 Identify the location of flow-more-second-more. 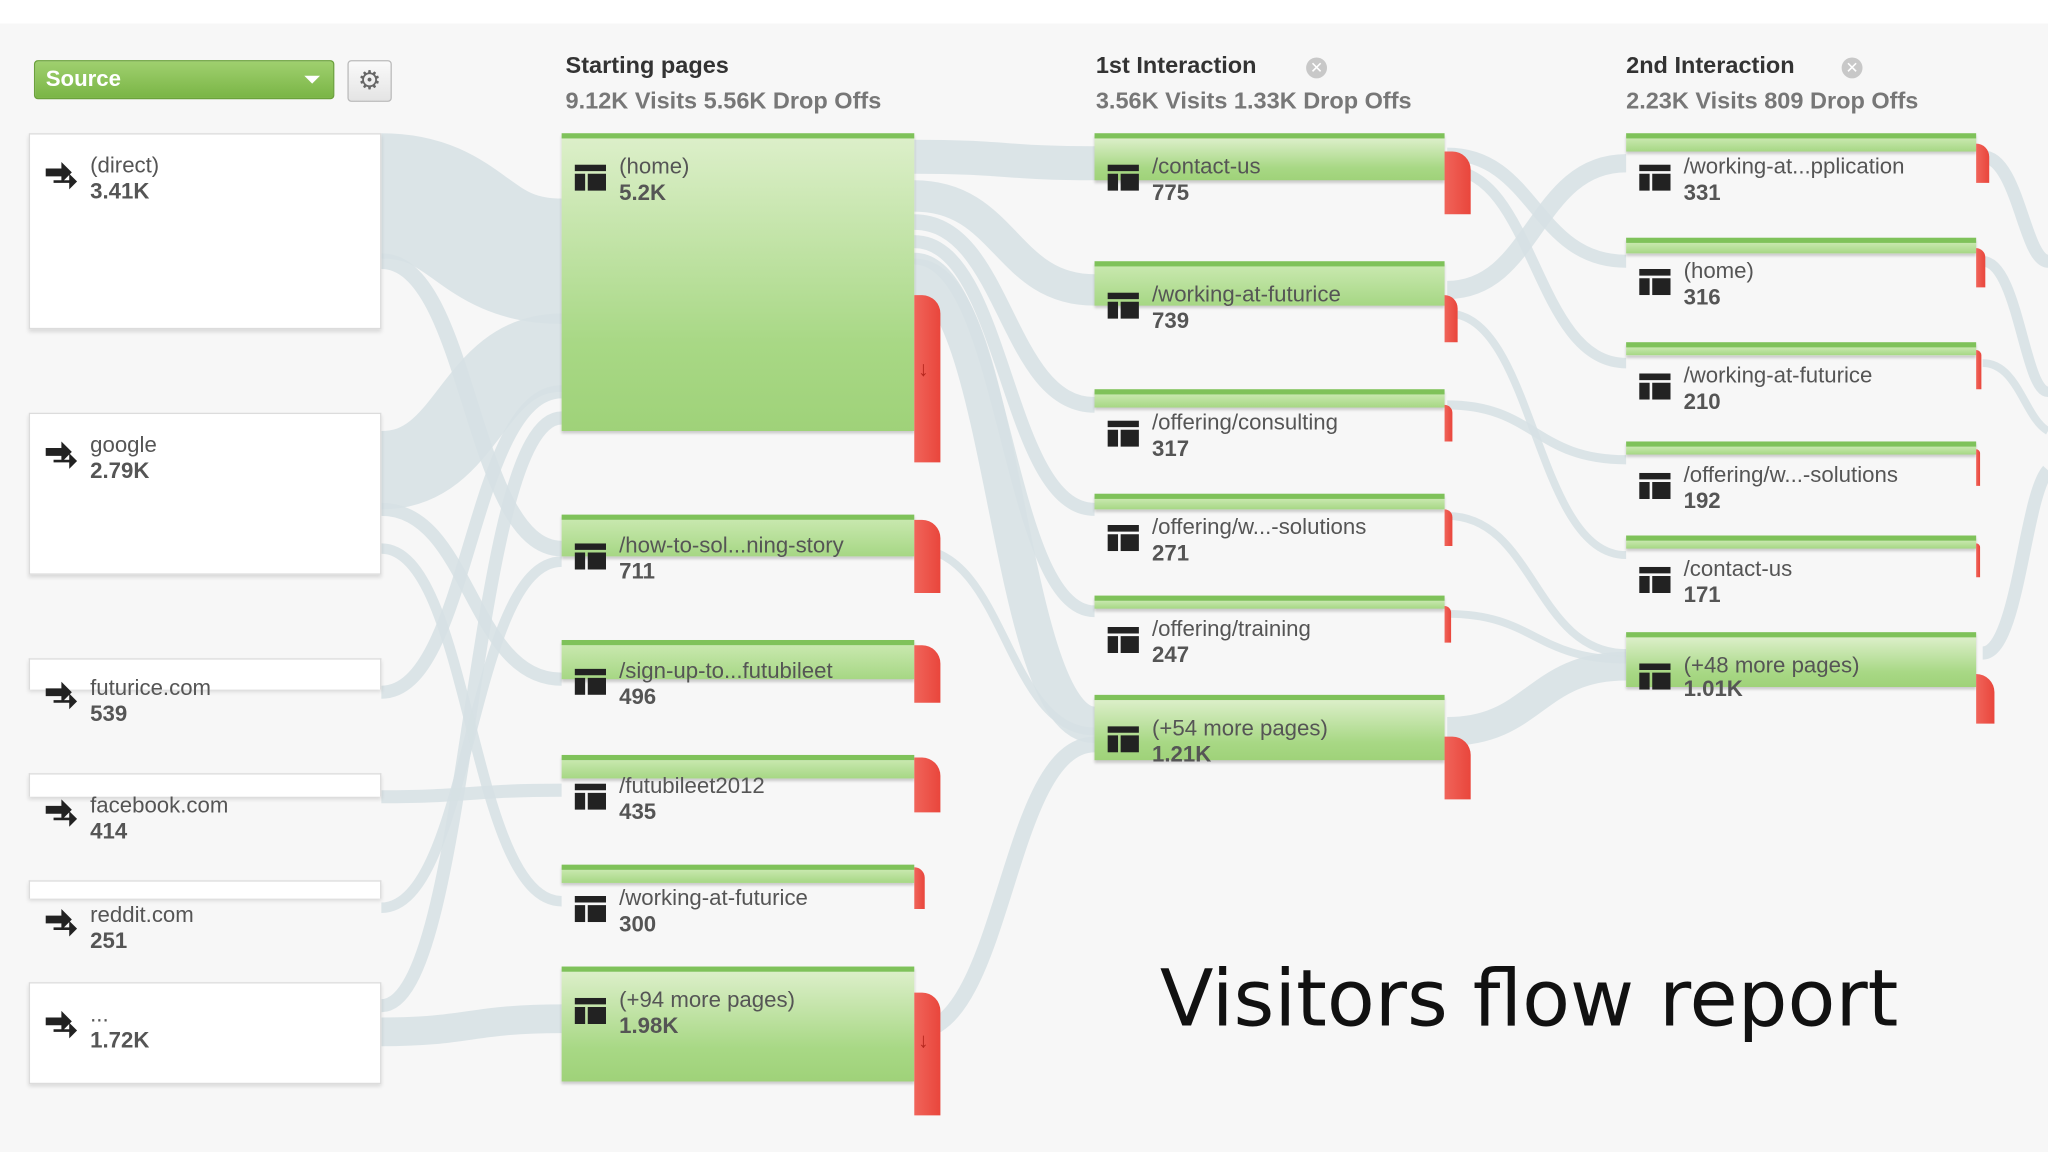
(1536, 698).